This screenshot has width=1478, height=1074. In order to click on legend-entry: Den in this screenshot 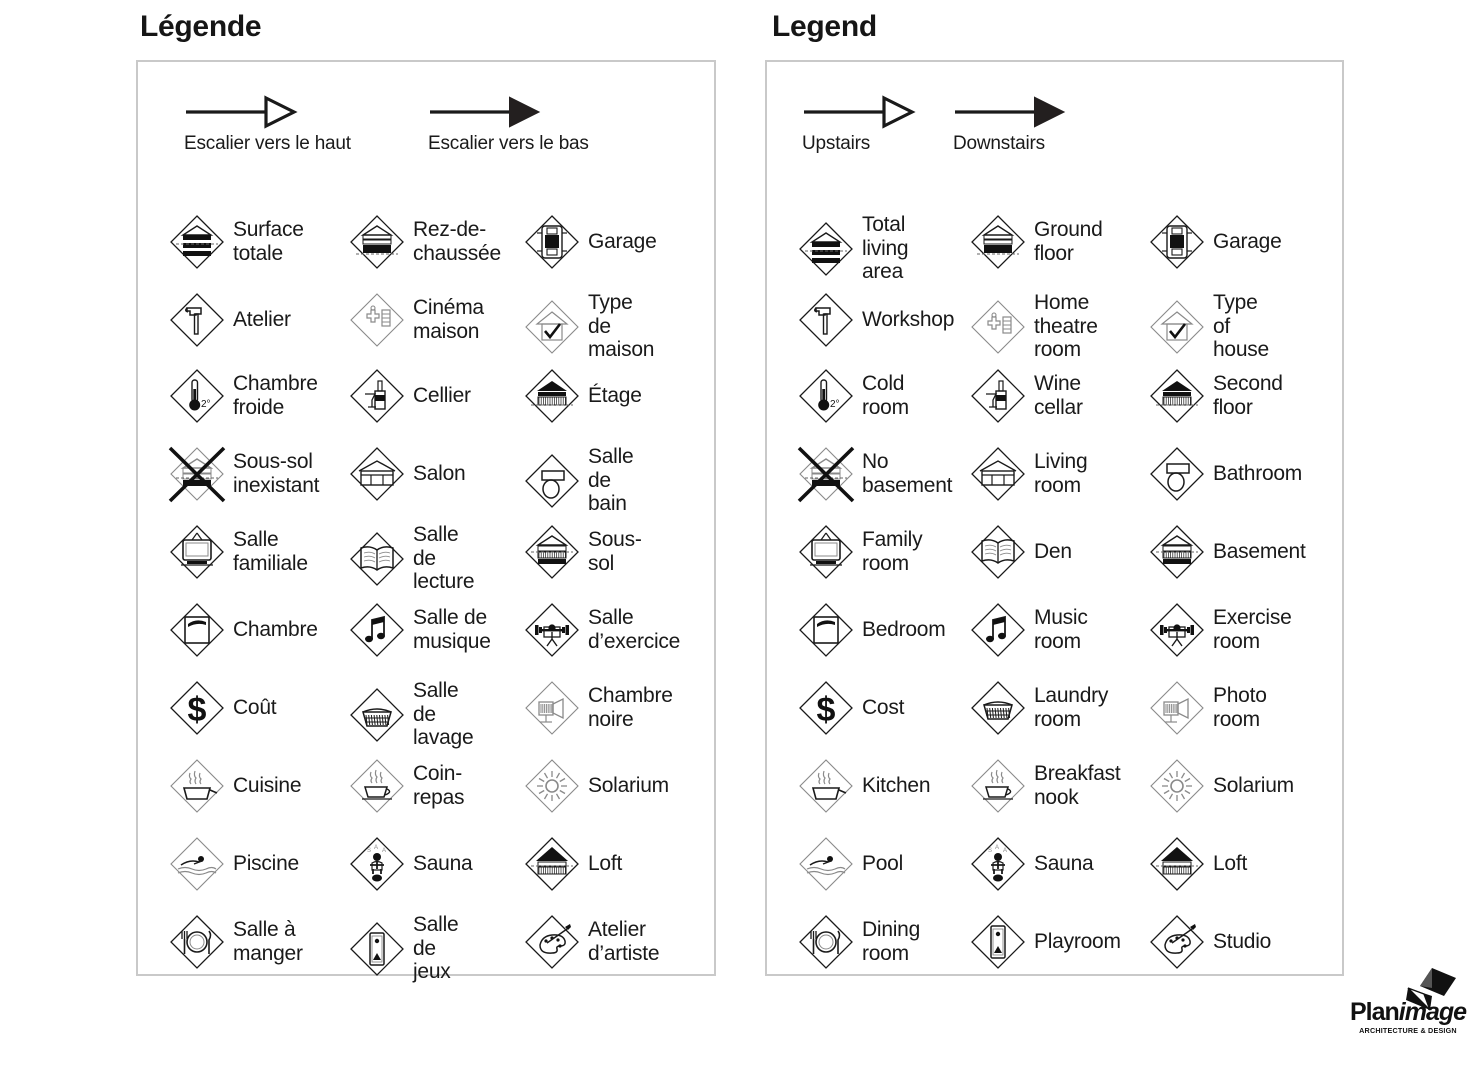, I will do `click(1020, 552)`.